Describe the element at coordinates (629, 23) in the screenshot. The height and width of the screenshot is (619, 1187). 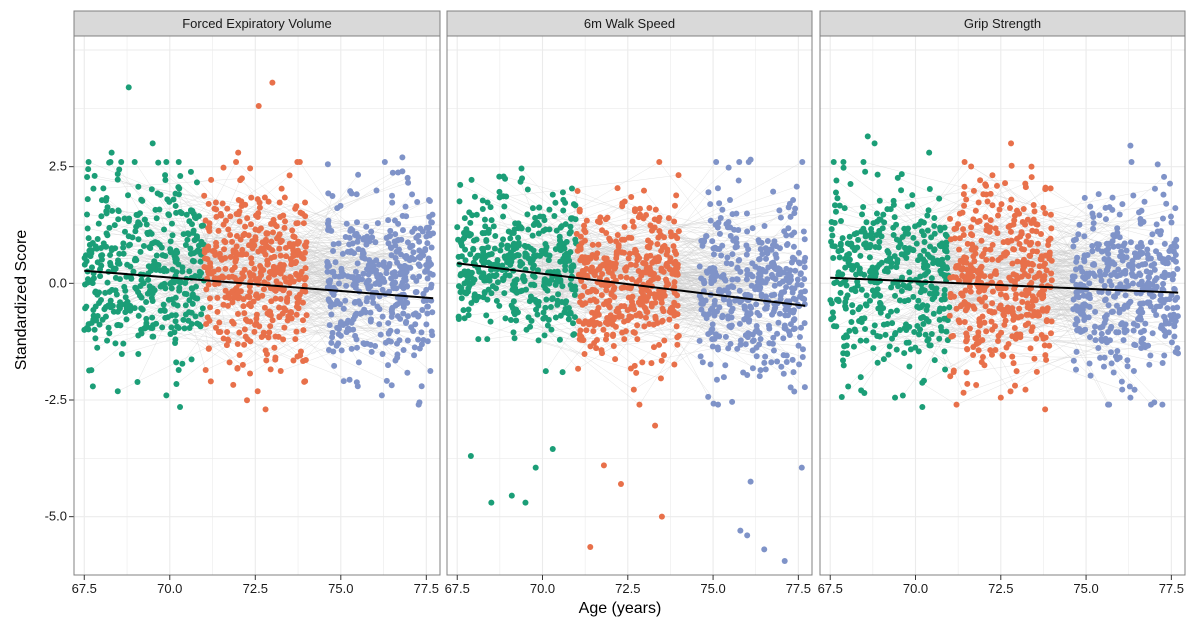
I see `facet-title: 6m Walk Speed` at that location.